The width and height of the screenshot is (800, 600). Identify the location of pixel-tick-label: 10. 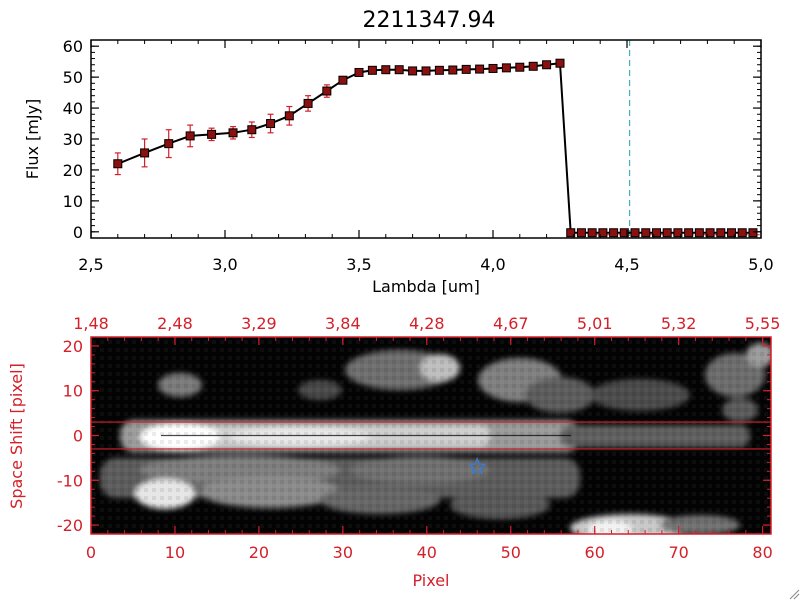
(175, 552).